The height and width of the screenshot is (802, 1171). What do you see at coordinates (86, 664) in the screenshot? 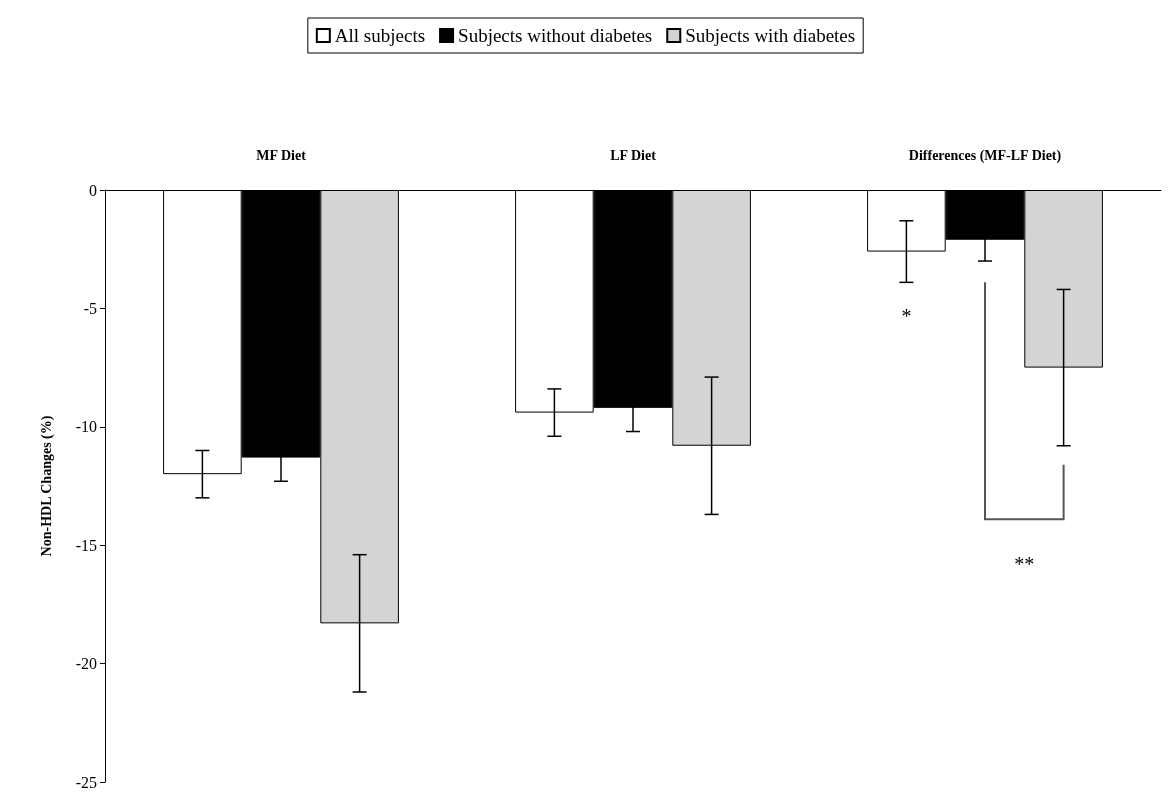
I see `y-tick-label: -20` at bounding box center [86, 664].